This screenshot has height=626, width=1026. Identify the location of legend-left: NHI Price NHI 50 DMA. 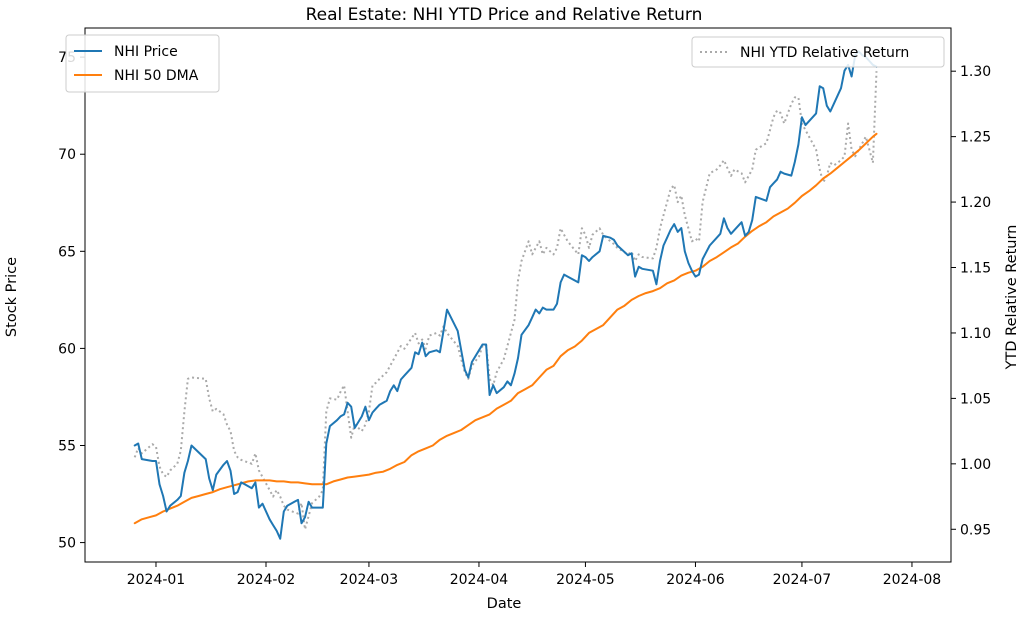
(142, 63).